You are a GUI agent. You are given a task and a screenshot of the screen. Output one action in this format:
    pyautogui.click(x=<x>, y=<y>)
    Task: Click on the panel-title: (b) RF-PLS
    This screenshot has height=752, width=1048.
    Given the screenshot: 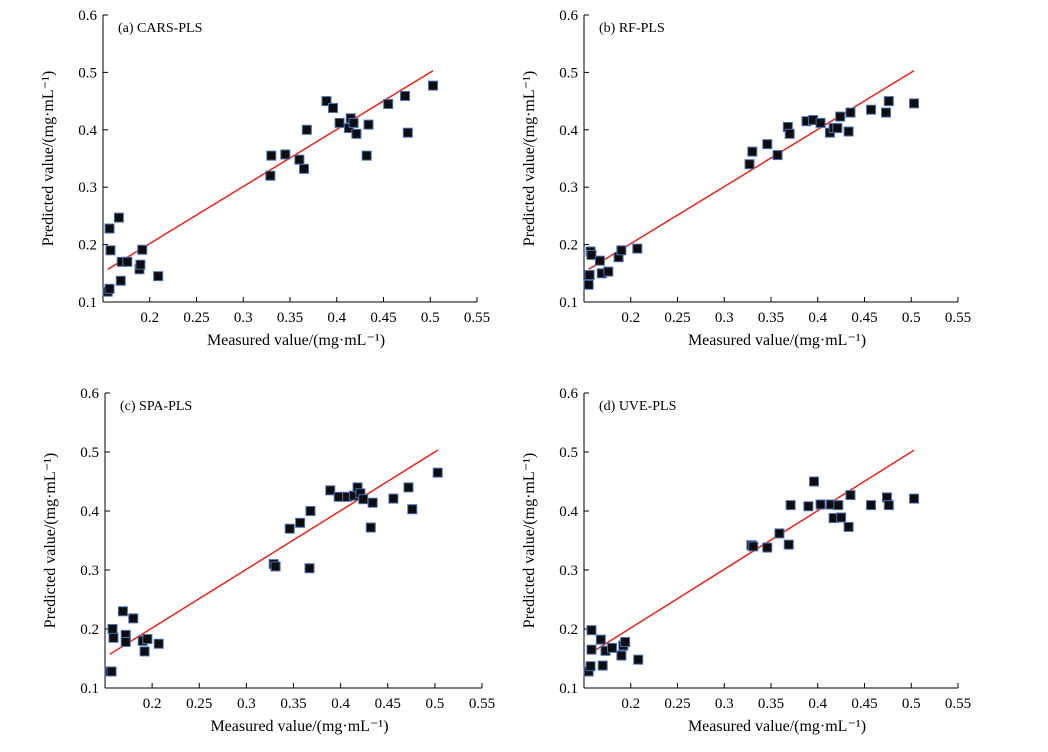 What is the action you would take?
    pyautogui.click(x=632, y=28)
    